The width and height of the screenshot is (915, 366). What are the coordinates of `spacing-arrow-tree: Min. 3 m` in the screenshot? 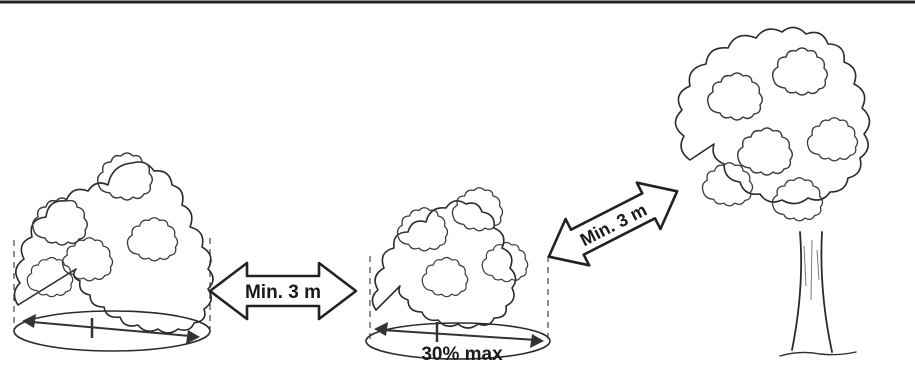 It's located at (613, 224).